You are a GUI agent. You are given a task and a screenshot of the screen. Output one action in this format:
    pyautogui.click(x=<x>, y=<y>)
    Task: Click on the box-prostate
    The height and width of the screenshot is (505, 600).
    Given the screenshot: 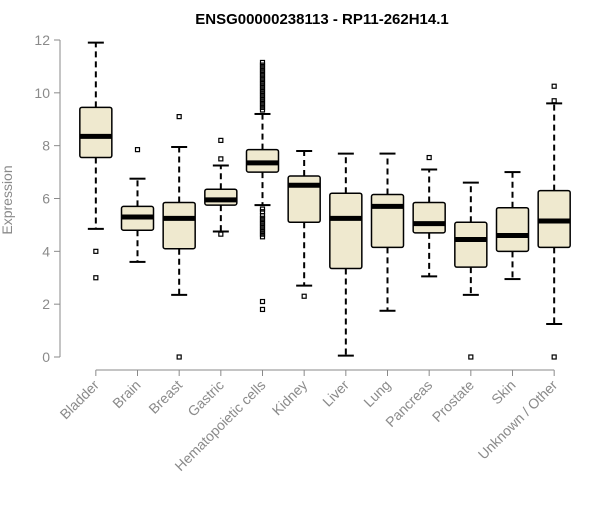 What is the action you would take?
    pyautogui.click(x=471, y=270)
    